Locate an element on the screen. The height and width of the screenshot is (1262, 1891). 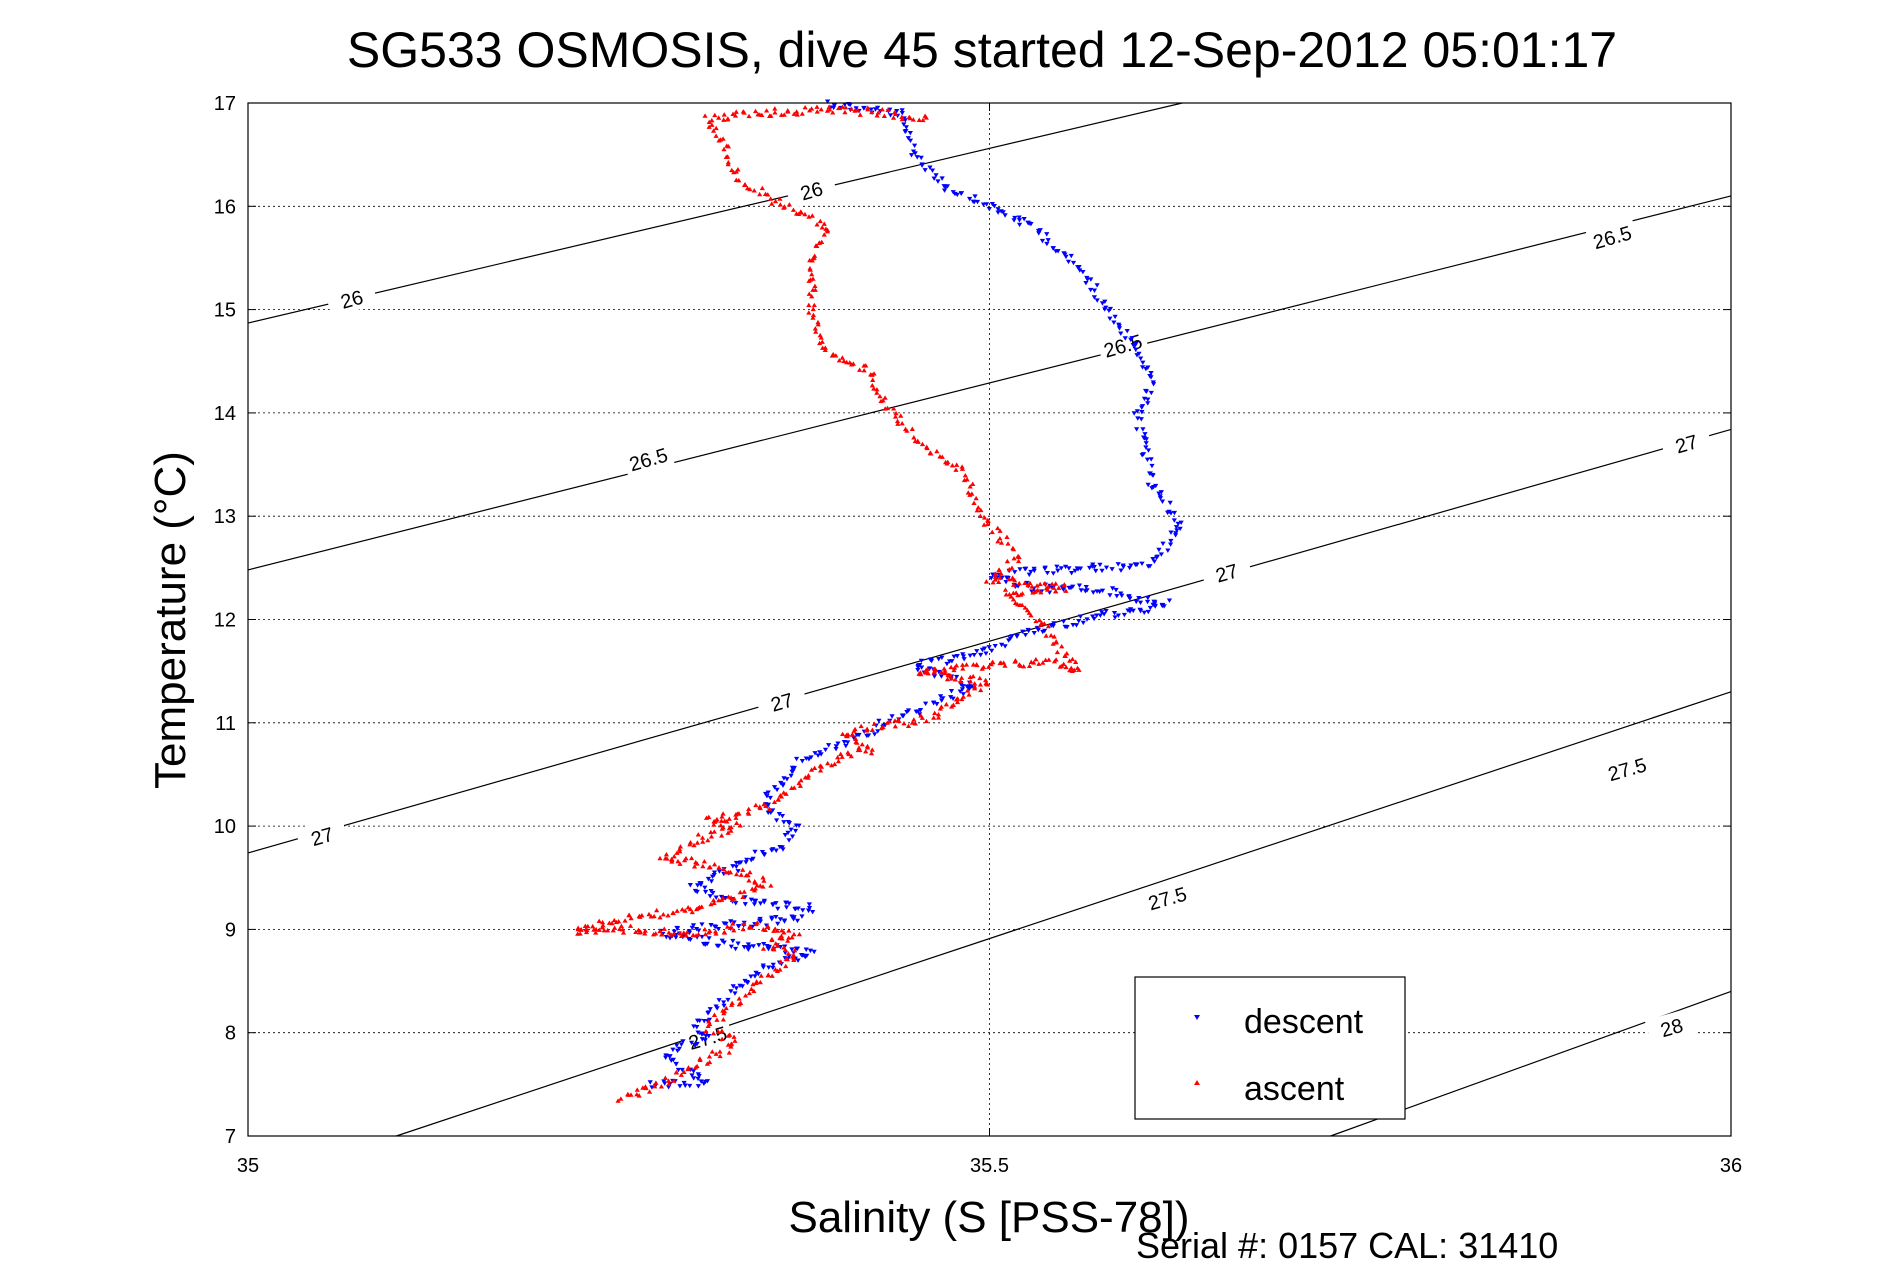
x-tick-label: 36 is located at coordinates (1731, 1166).